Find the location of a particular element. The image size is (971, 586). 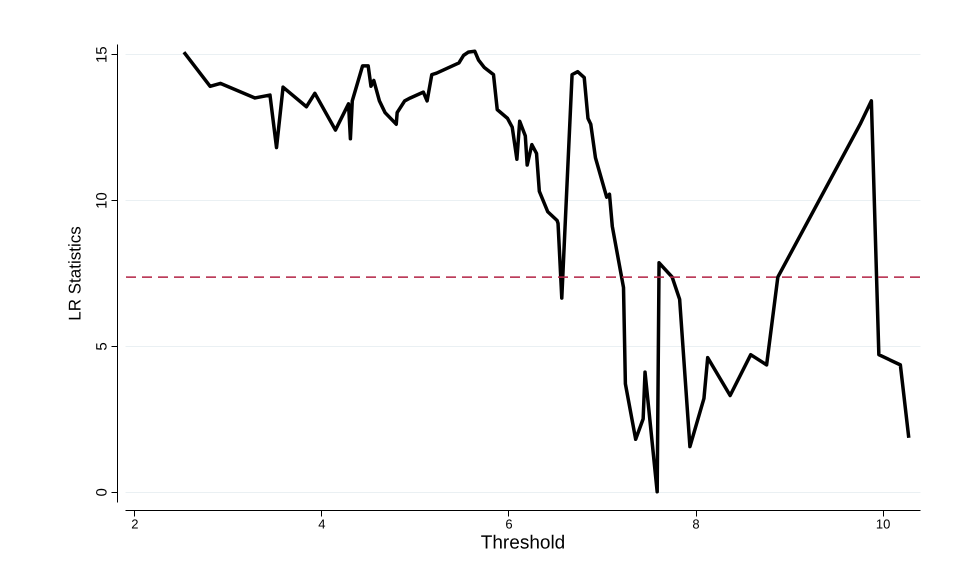

x-tick-label: 6 is located at coordinates (509, 524).